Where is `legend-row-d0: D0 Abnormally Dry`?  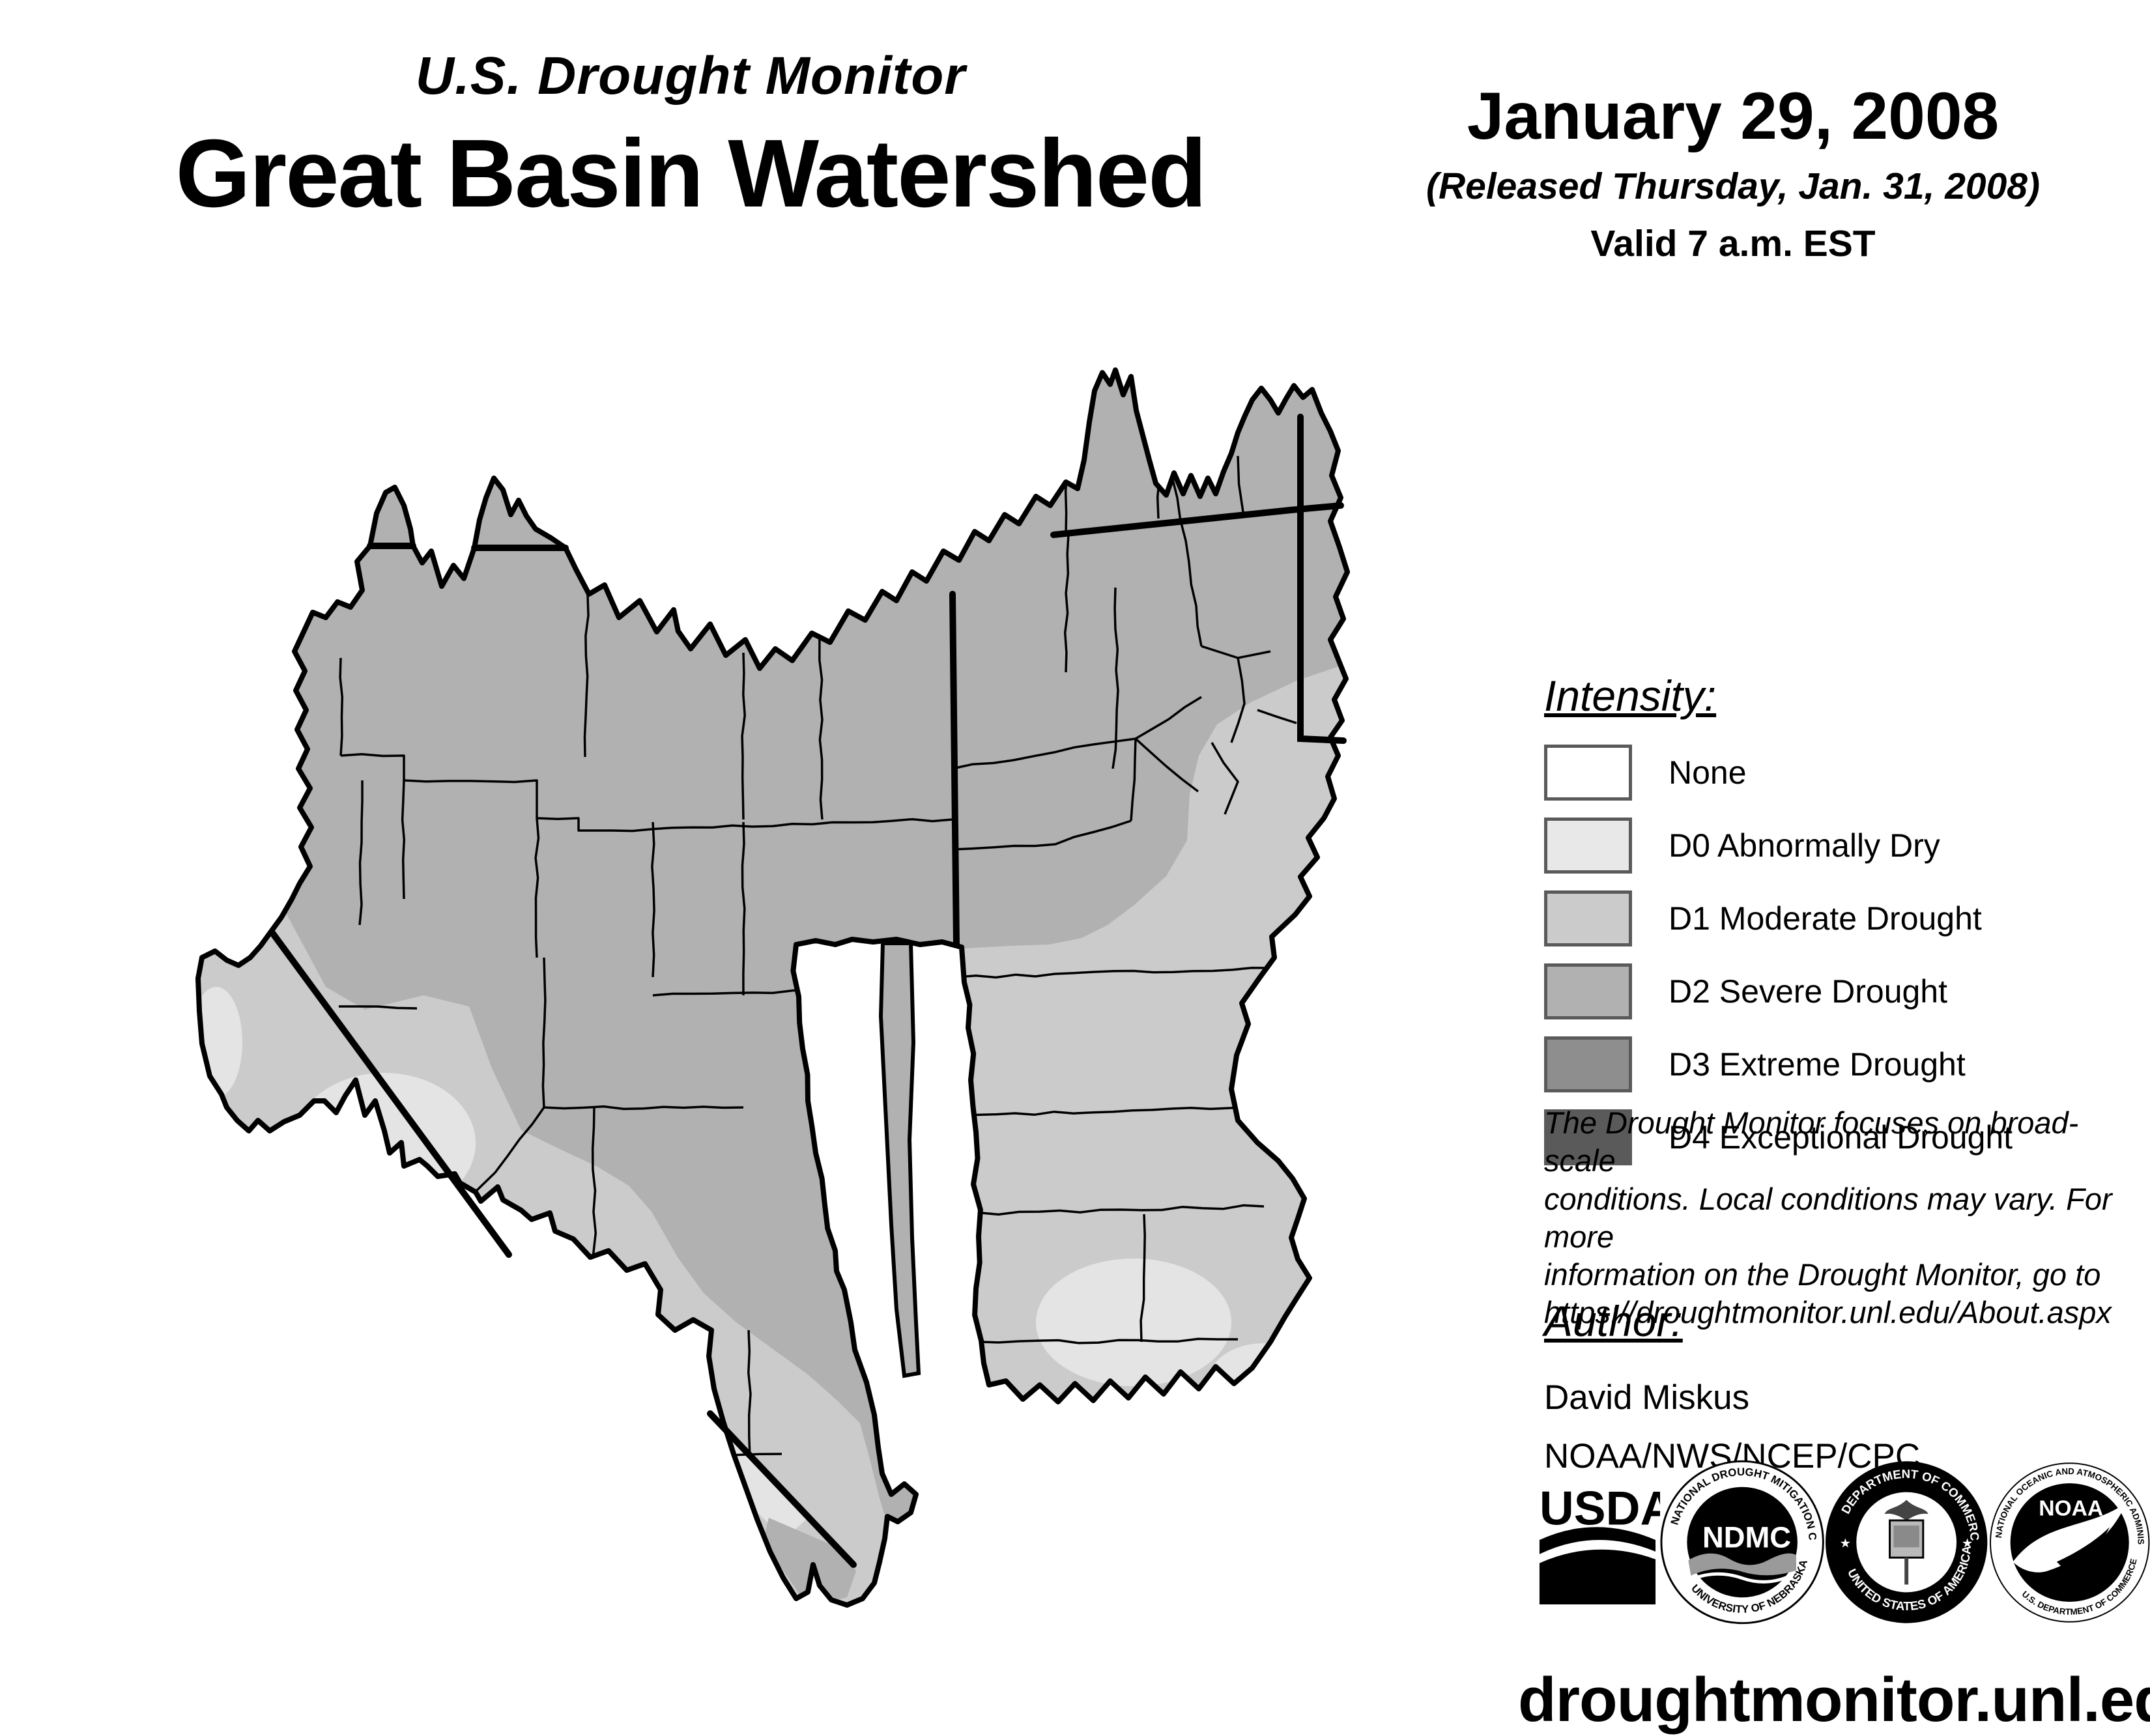
legend-row-d0: D0 Abnormally Dry is located at coordinates (1837, 845).